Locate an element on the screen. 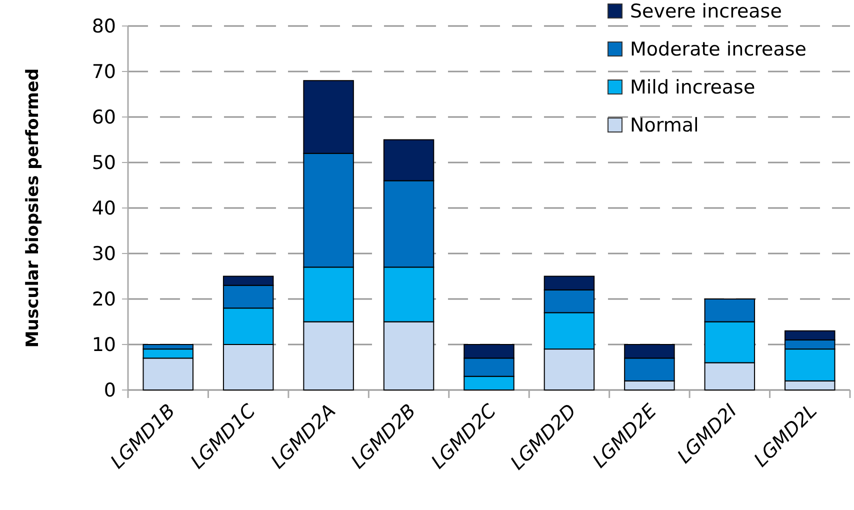 This screenshot has height=510, width=854. y-tick-label: 60 is located at coordinates (104, 117).